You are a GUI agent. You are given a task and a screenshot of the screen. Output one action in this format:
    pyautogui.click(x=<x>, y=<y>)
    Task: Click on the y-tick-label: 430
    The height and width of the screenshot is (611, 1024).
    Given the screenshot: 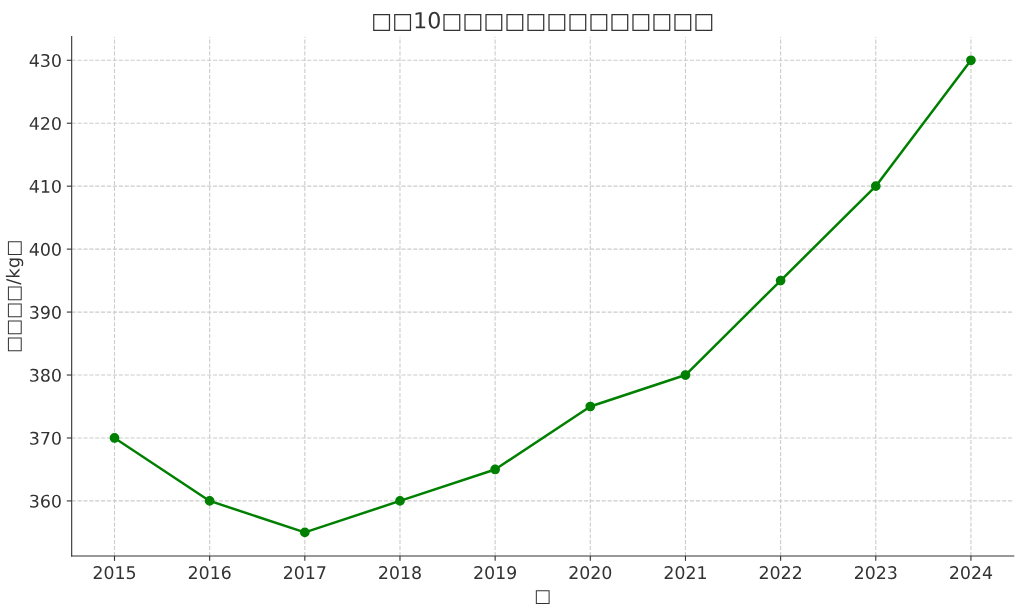 What is the action you would take?
    pyautogui.click(x=45, y=60)
    